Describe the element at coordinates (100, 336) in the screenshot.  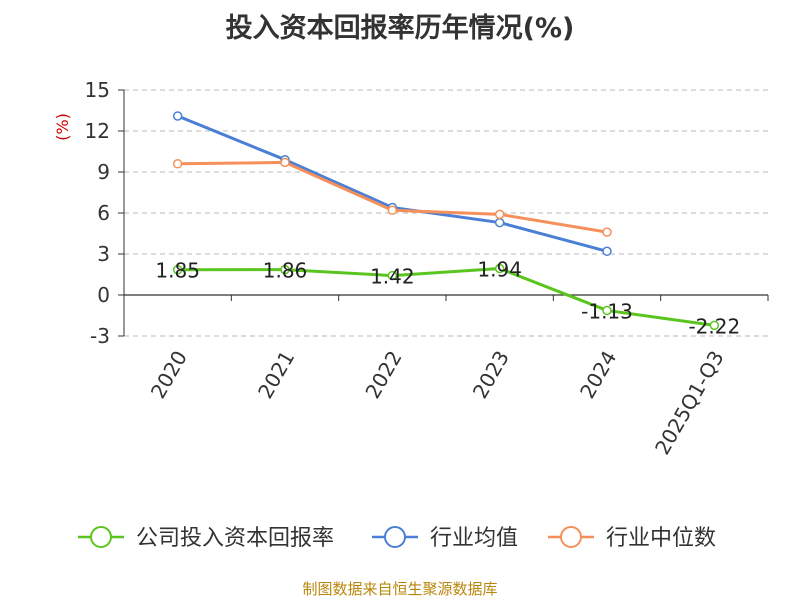
I see `y-tick-label--3: -3` at that location.